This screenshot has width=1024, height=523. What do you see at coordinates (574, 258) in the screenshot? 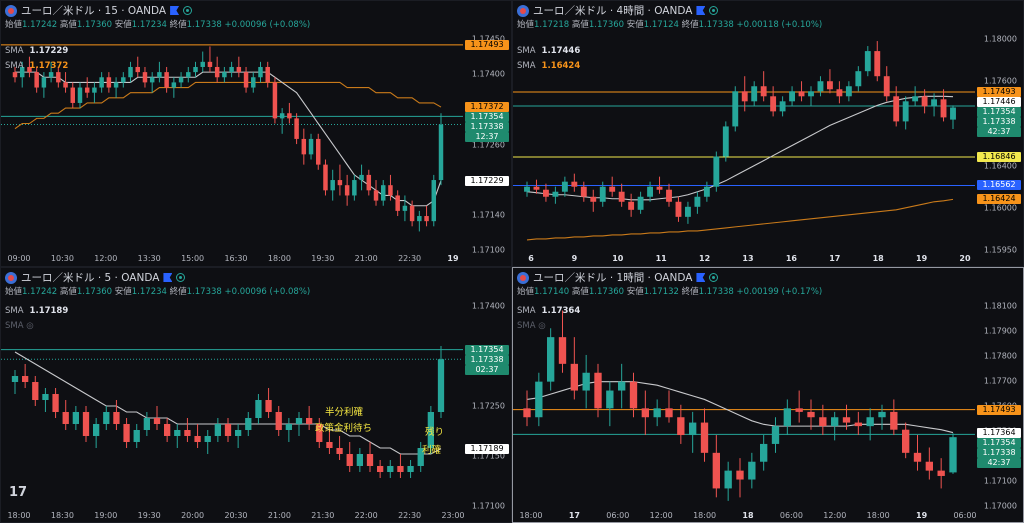
I see `time-tick-label: 9` at bounding box center [574, 258].